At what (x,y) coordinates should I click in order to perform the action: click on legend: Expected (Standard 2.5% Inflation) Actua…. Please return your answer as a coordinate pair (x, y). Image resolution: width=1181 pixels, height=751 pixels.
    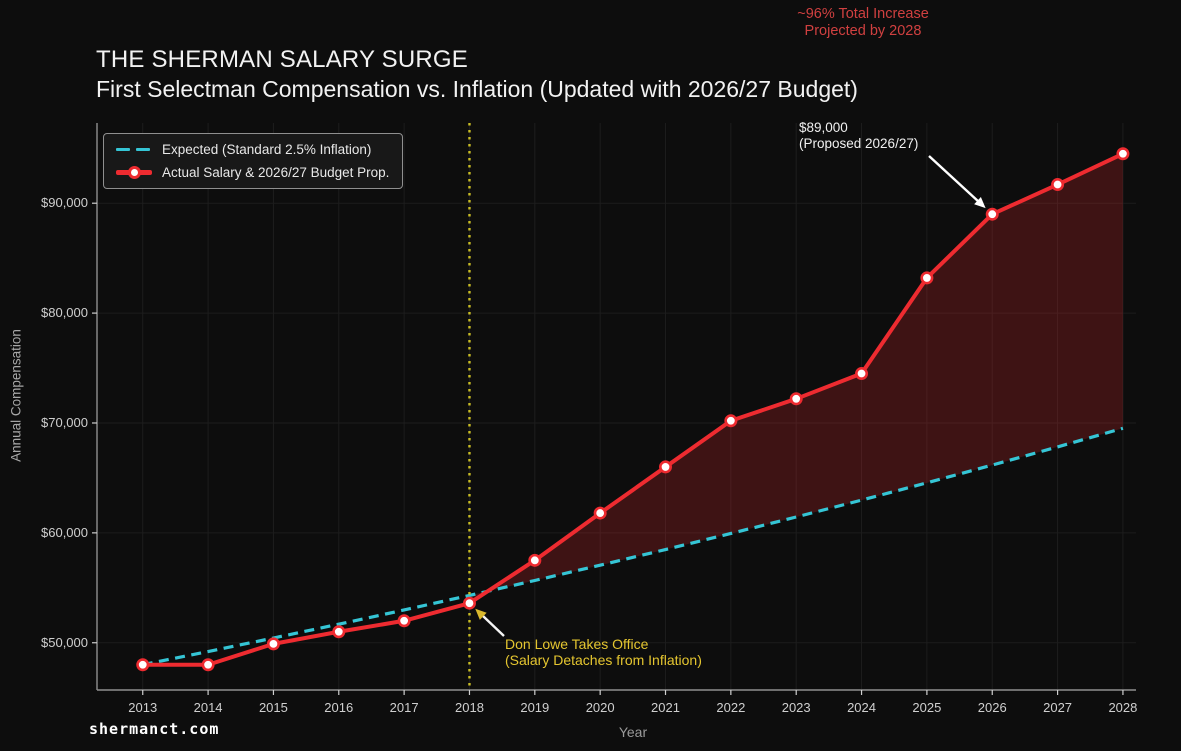
    Looking at the image, I should click on (253, 161).